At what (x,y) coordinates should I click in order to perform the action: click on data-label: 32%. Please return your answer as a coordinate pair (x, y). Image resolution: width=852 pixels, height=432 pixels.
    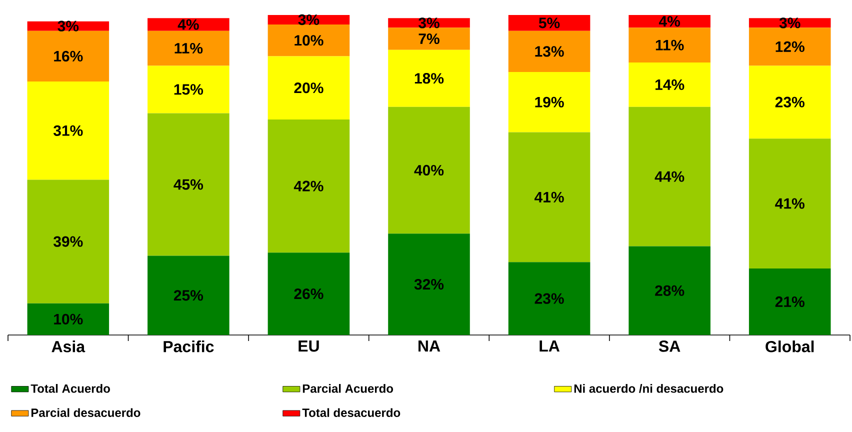
    Looking at the image, I should click on (429, 284).